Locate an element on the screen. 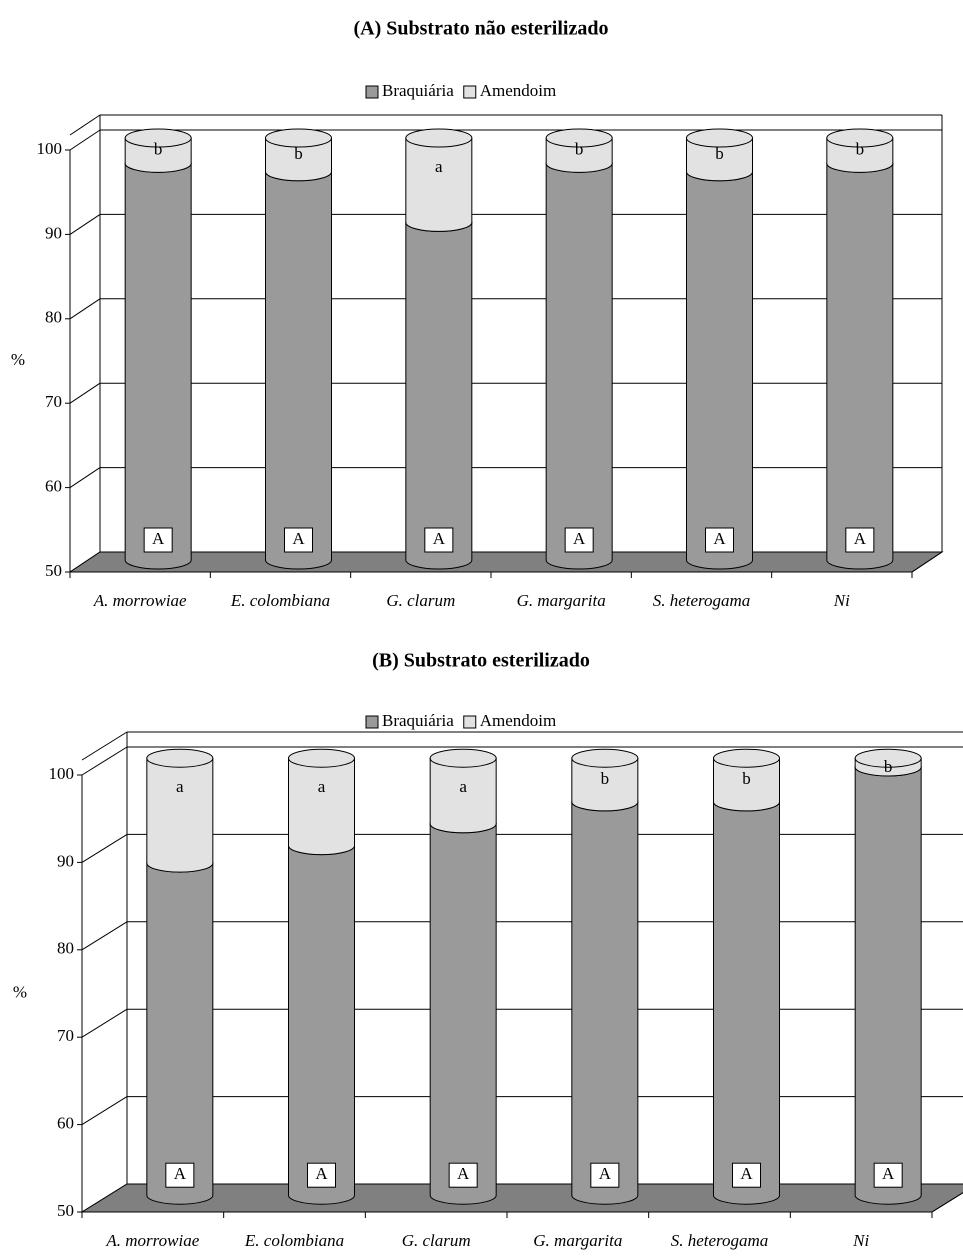 Image resolution: width=963 pixels, height=1258 pixels. chart-title: (B) Substrato esterilizado is located at coordinates (481, 661).